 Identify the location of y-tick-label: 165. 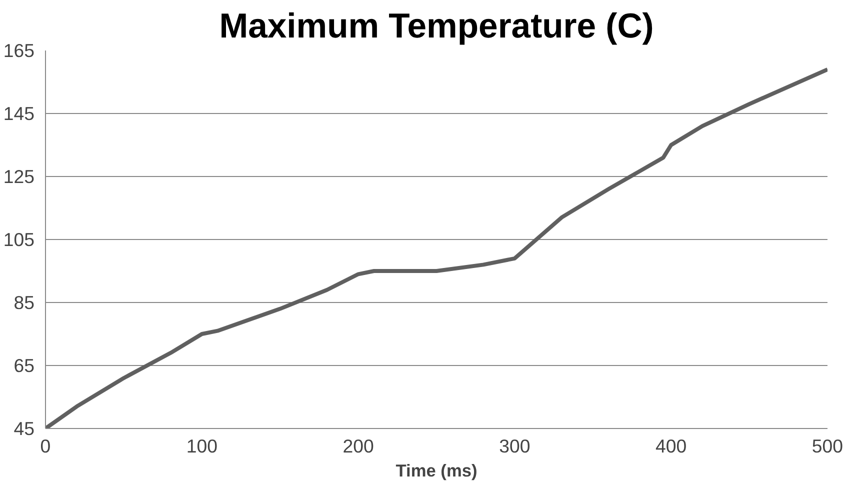
(19, 50).